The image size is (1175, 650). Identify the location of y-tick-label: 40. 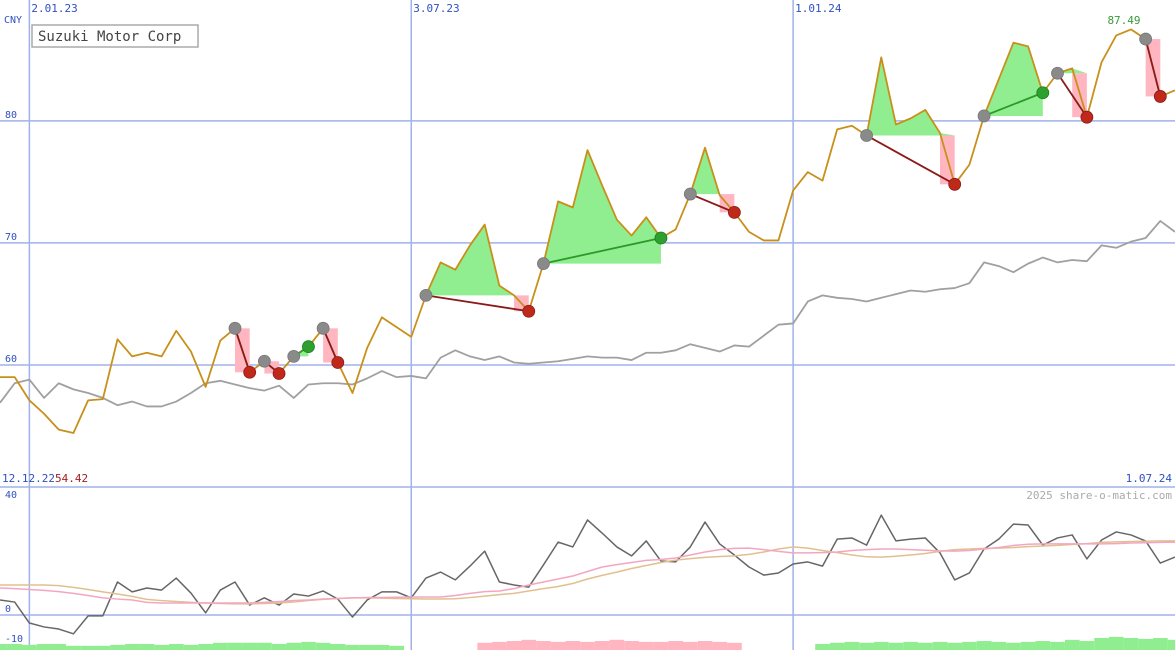
(11, 495).